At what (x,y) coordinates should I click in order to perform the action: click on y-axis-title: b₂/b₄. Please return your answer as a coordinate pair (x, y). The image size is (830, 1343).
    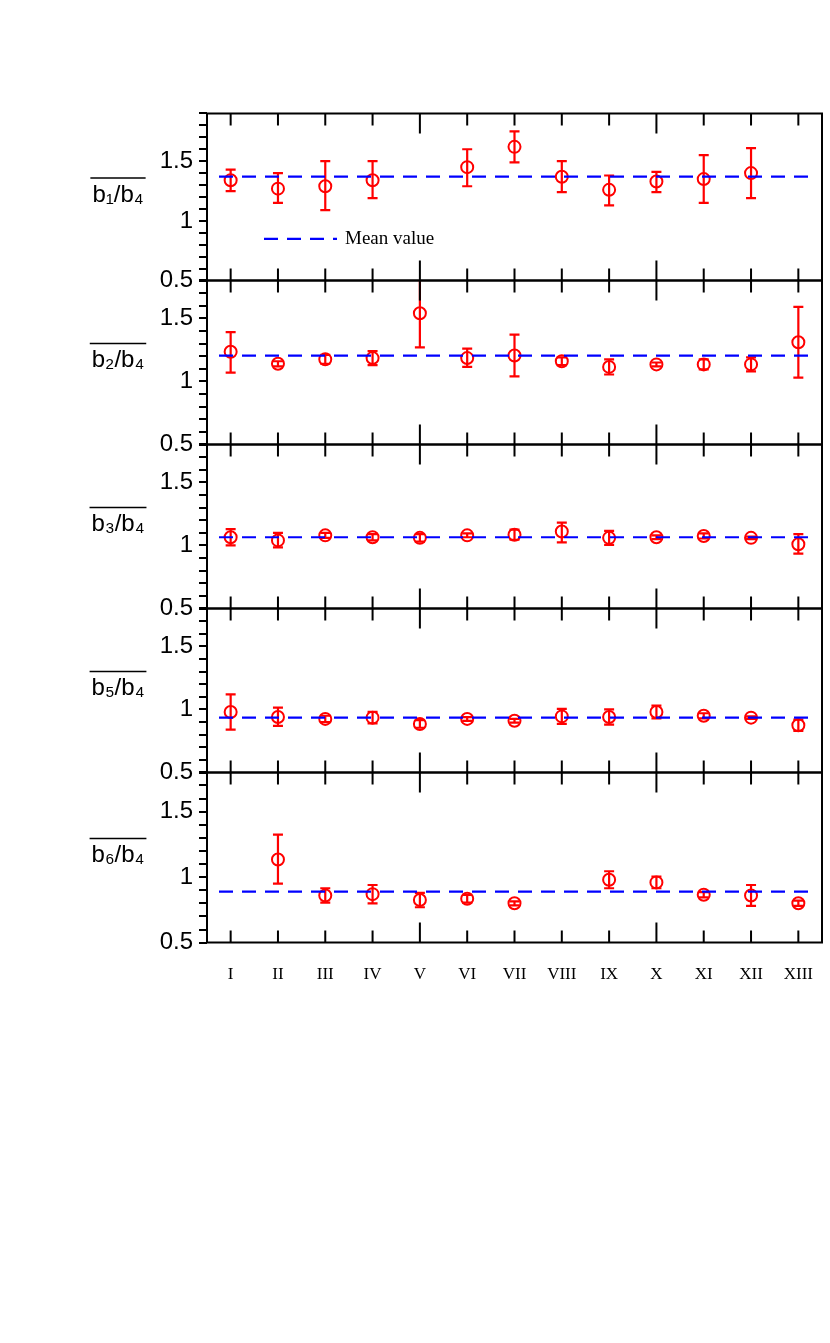
    Looking at the image, I should click on (118, 359).